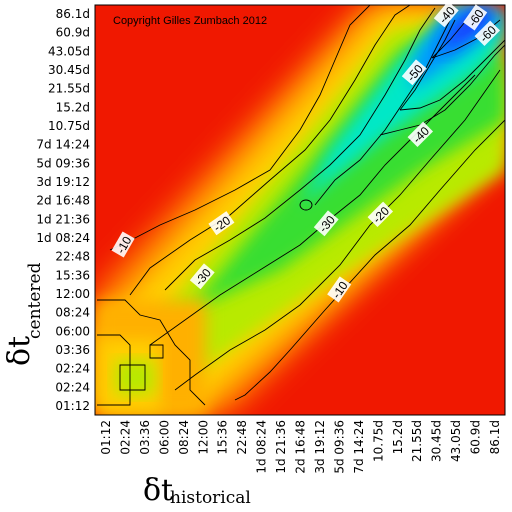  I want to click on y-tick-label: 2d 16:48, so click(63, 201).